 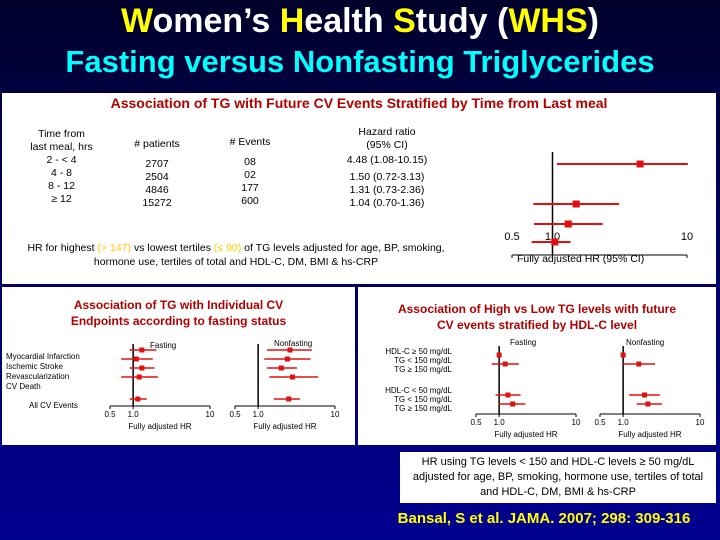 I want to click on patients-column: # patients 2707 2504 4846 15272, so click(x=157, y=174).